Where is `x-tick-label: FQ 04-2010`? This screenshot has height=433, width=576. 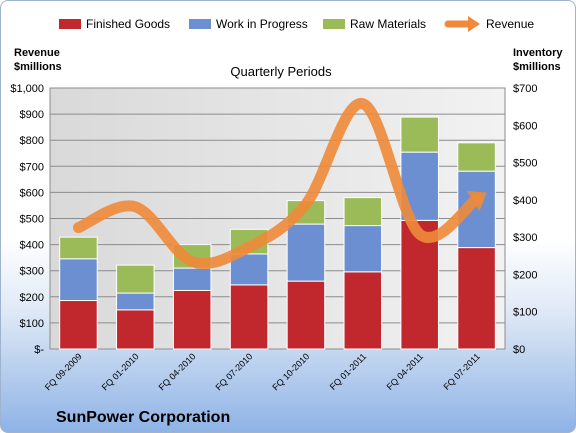
x-tick-label: FQ 04-2010 is located at coordinates (177, 371).